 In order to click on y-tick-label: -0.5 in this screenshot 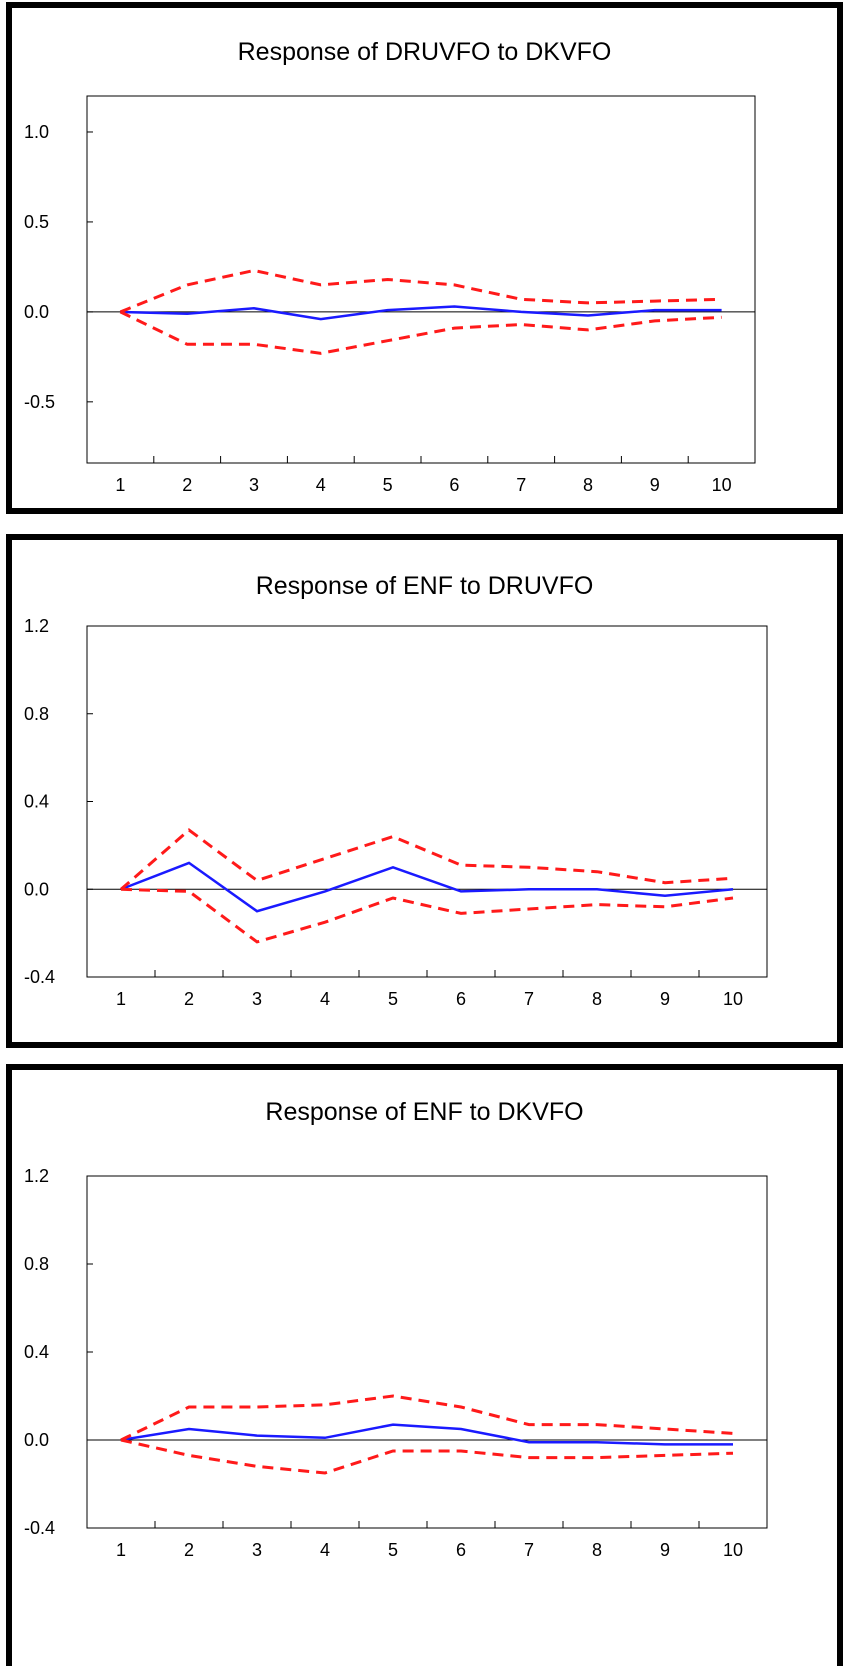, I will do `click(39, 402)`.